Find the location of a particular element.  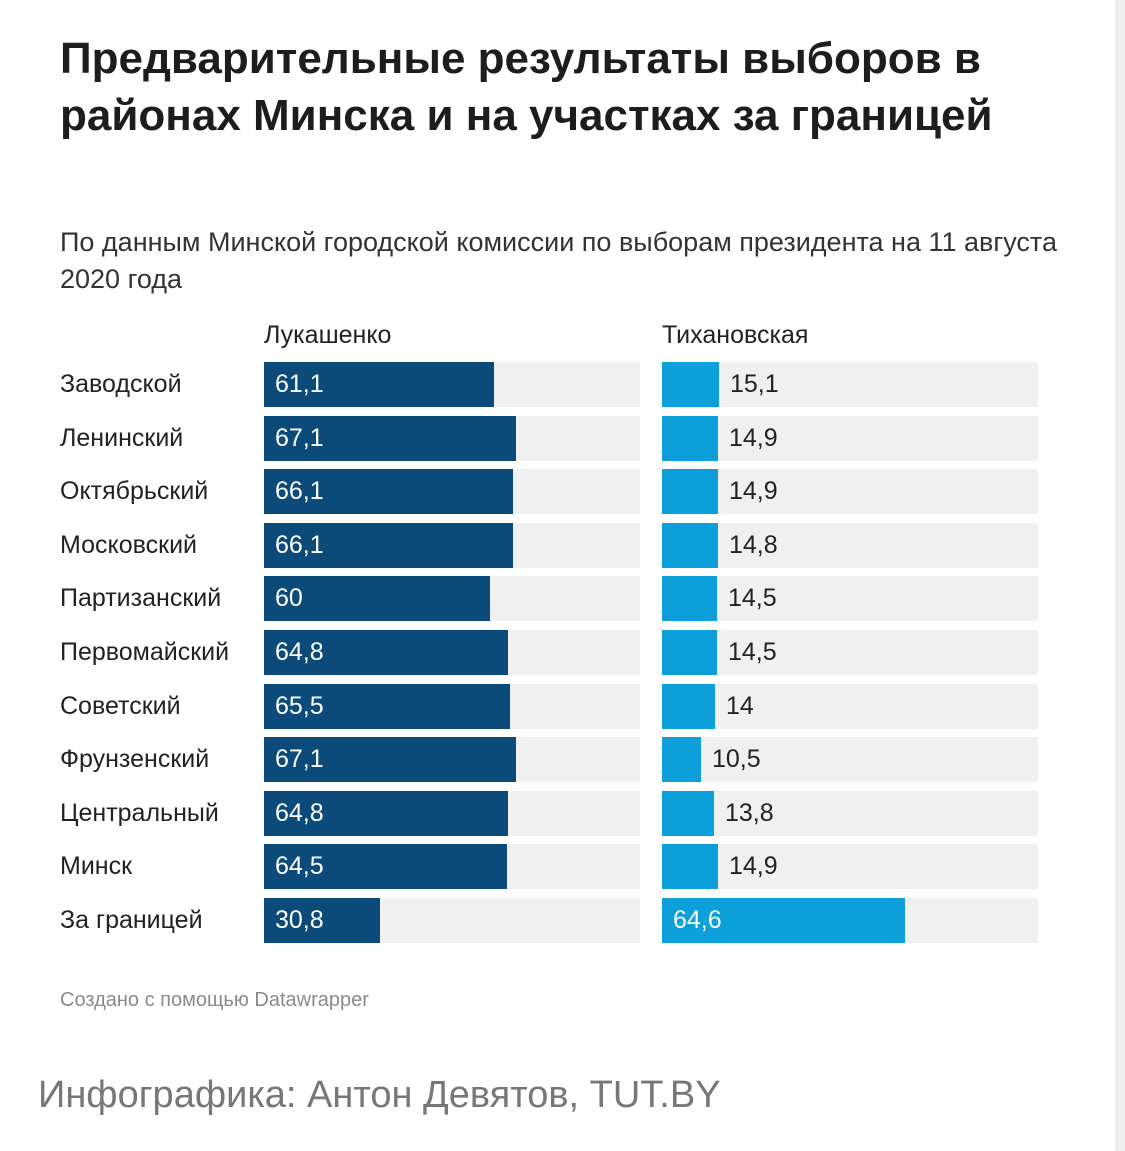

chart-row: За границей 30,8 64,6 is located at coordinates (550, 920).